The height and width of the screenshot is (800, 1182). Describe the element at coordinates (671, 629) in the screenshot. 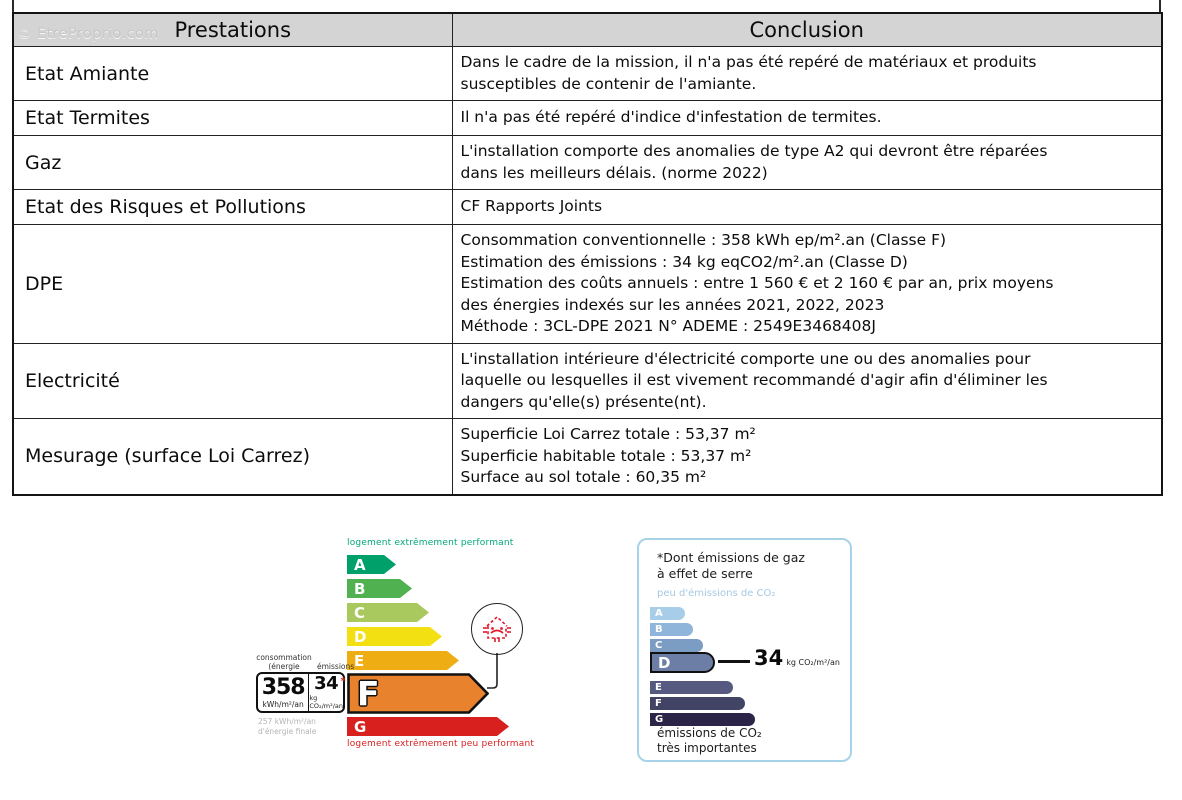

I see `ges-bar-b: B` at that location.